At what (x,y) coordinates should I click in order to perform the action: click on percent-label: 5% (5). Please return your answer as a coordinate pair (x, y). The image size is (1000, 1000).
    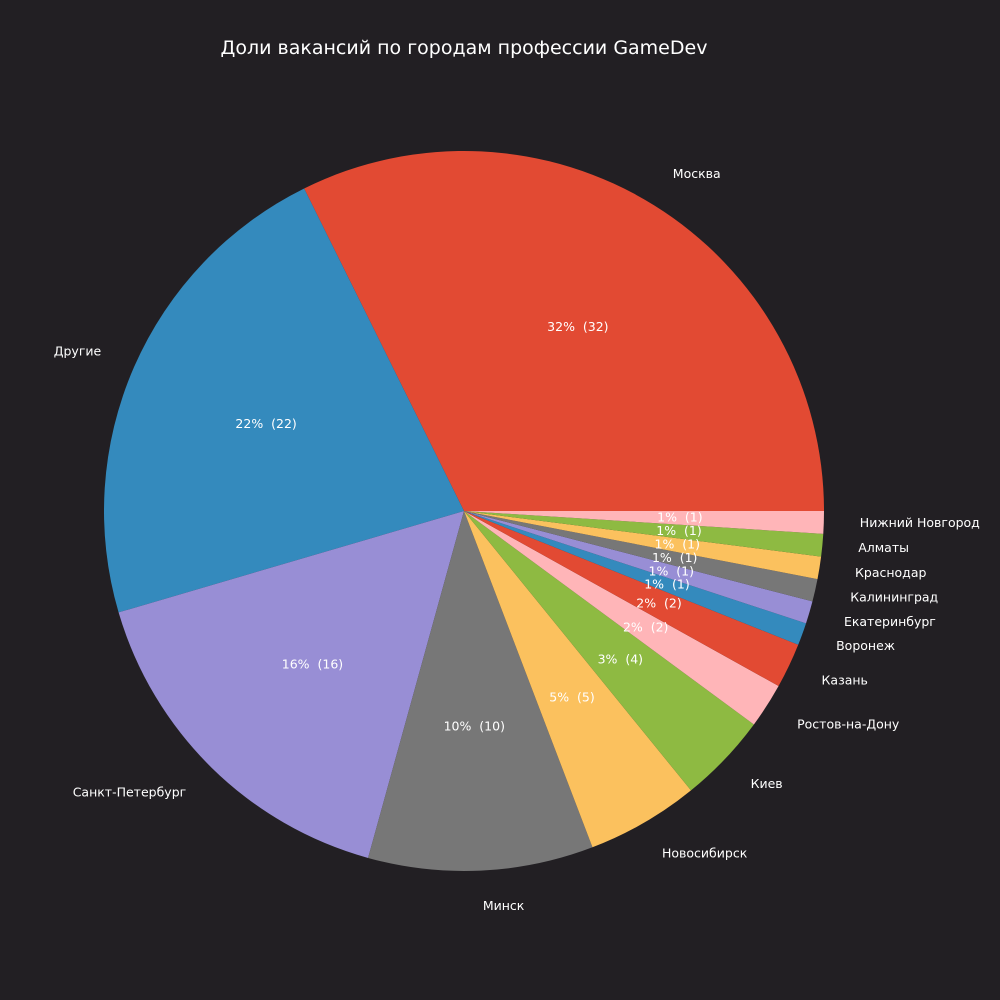
    Looking at the image, I should click on (571, 697).